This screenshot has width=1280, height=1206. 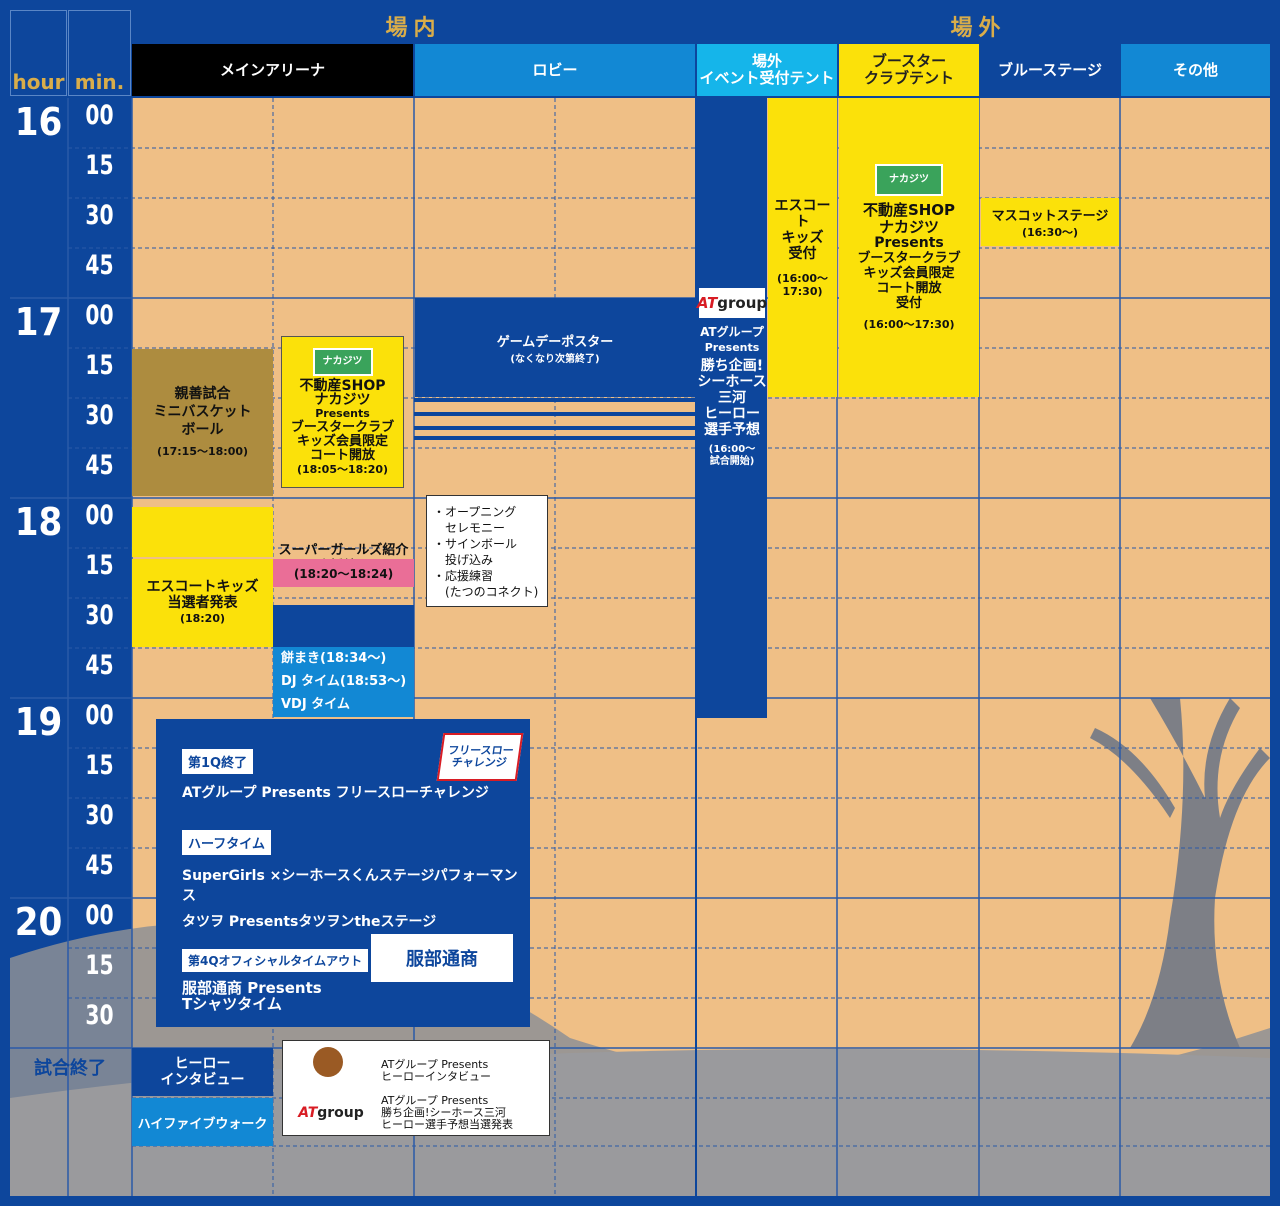 I want to click on half-text-1: SuperGirls ×シーホースくんステージパフォーマンス, so click(x=350, y=886).